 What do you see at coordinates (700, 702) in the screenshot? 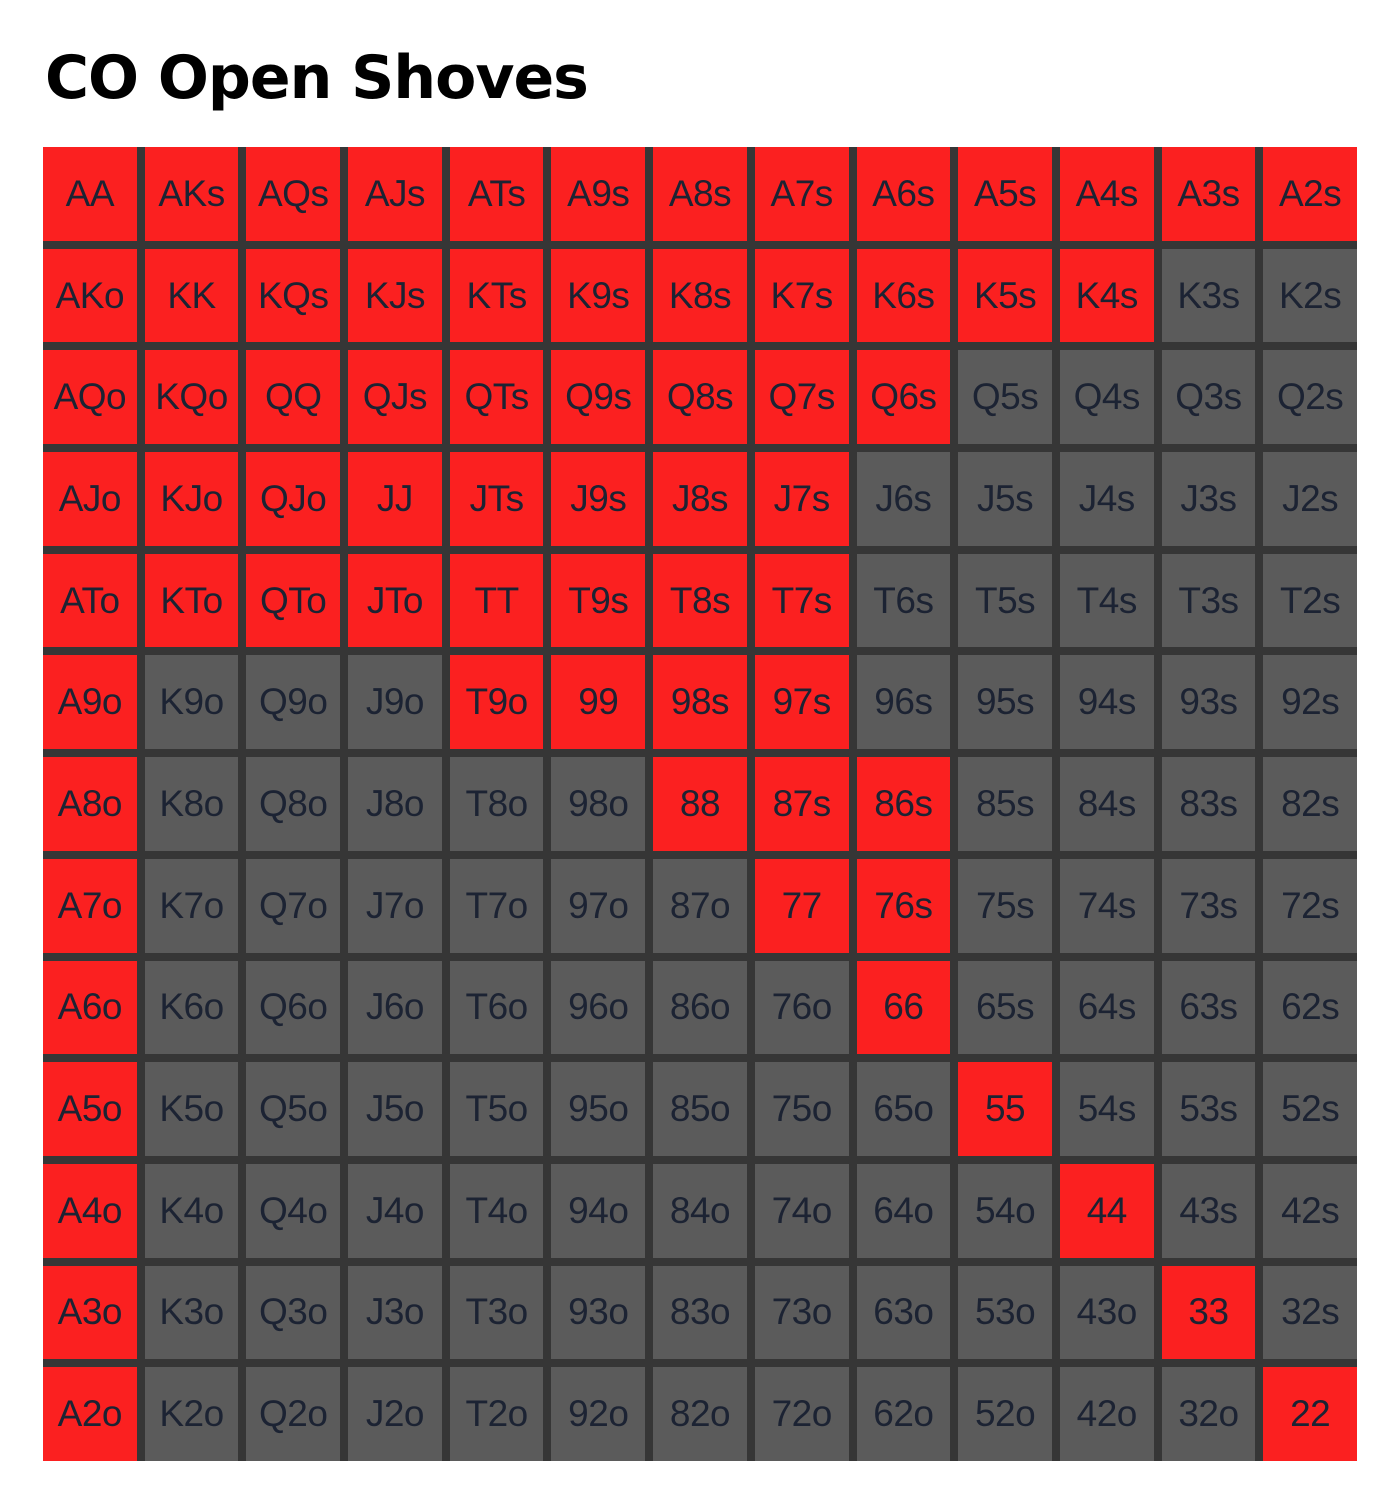
I see `hand-cell: 98s` at bounding box center [700, 702].